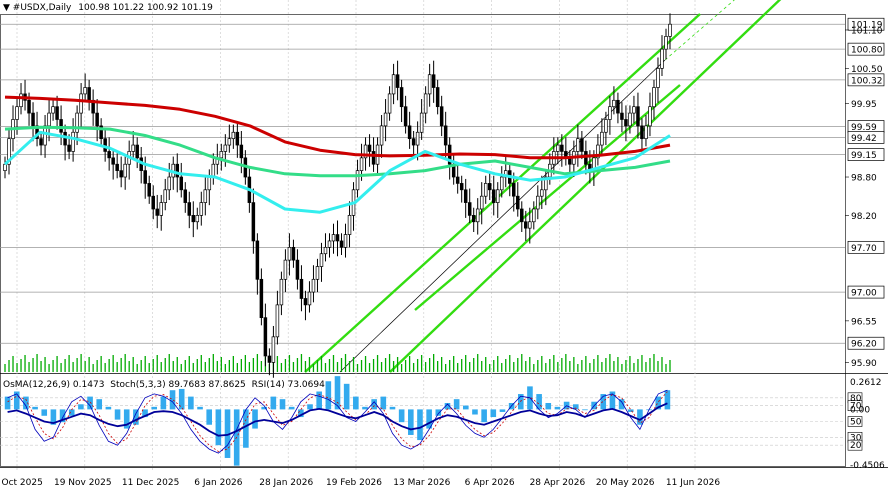 The image size is (888, 495). Describe the element at coordinates (693, 483) in the screenshot. I see `date-label: 11 Jun 2026` at that location.